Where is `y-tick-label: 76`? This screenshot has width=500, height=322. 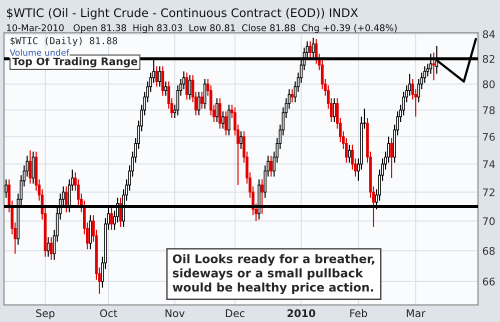 y-tick-label: 76 is located at coordinates (489, 136).